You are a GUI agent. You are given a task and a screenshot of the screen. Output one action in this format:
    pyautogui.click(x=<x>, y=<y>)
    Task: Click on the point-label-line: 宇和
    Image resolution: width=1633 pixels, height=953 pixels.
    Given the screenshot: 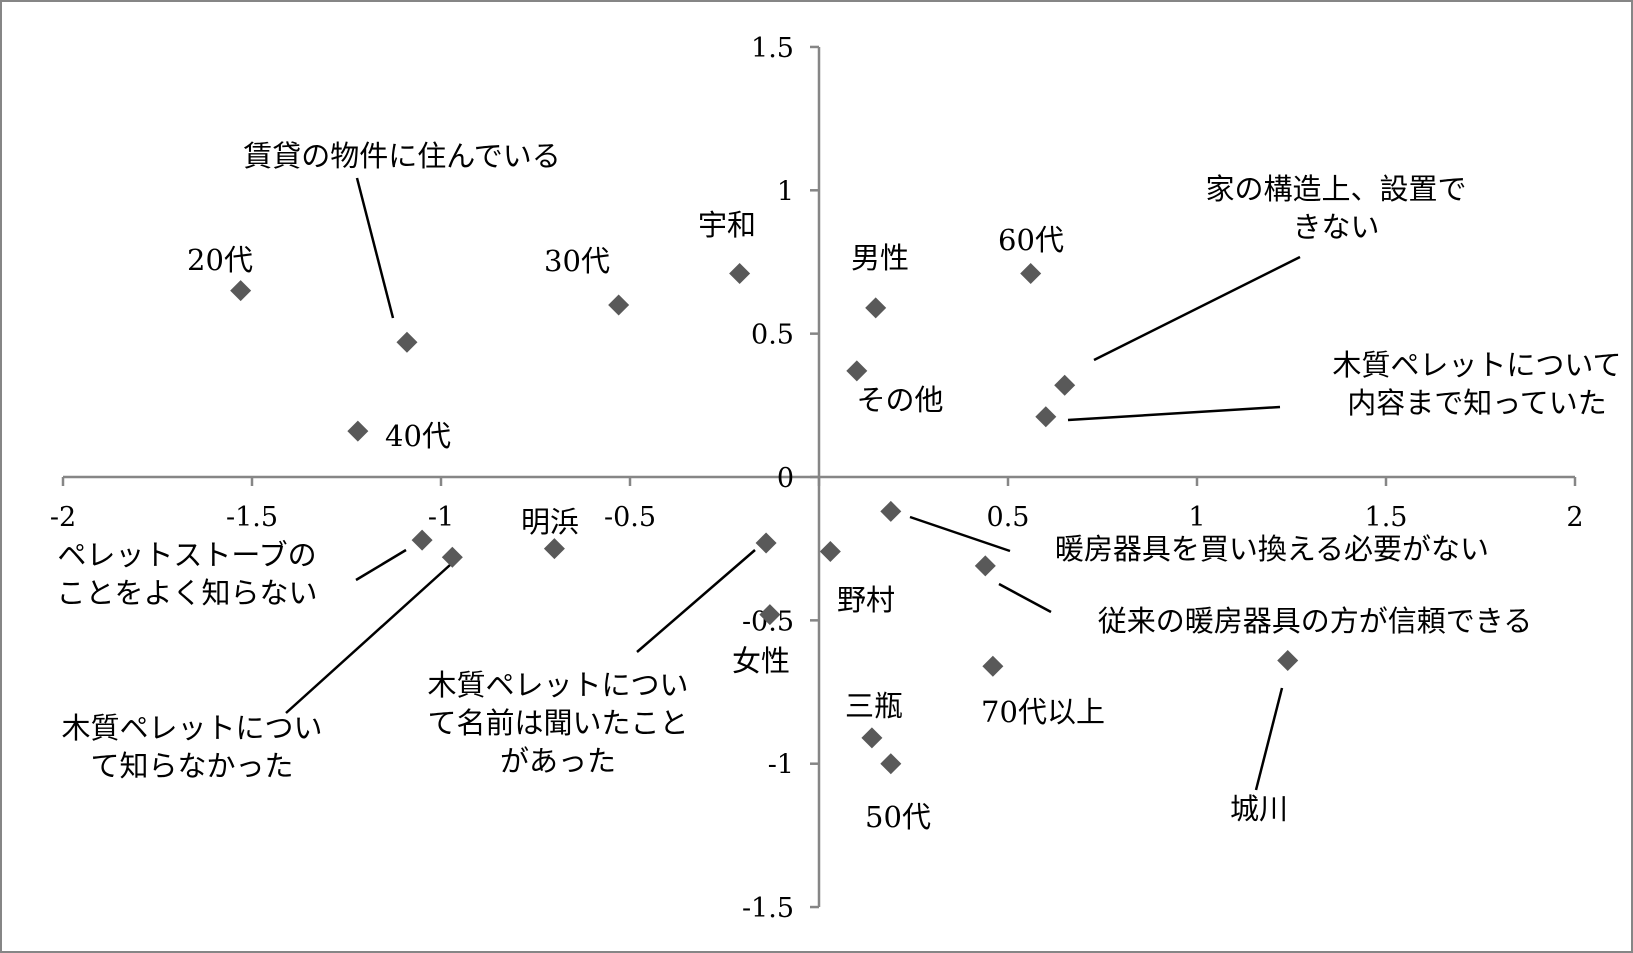 What is the action you would take?
    pyautogui.click(x=727, y=225)
    